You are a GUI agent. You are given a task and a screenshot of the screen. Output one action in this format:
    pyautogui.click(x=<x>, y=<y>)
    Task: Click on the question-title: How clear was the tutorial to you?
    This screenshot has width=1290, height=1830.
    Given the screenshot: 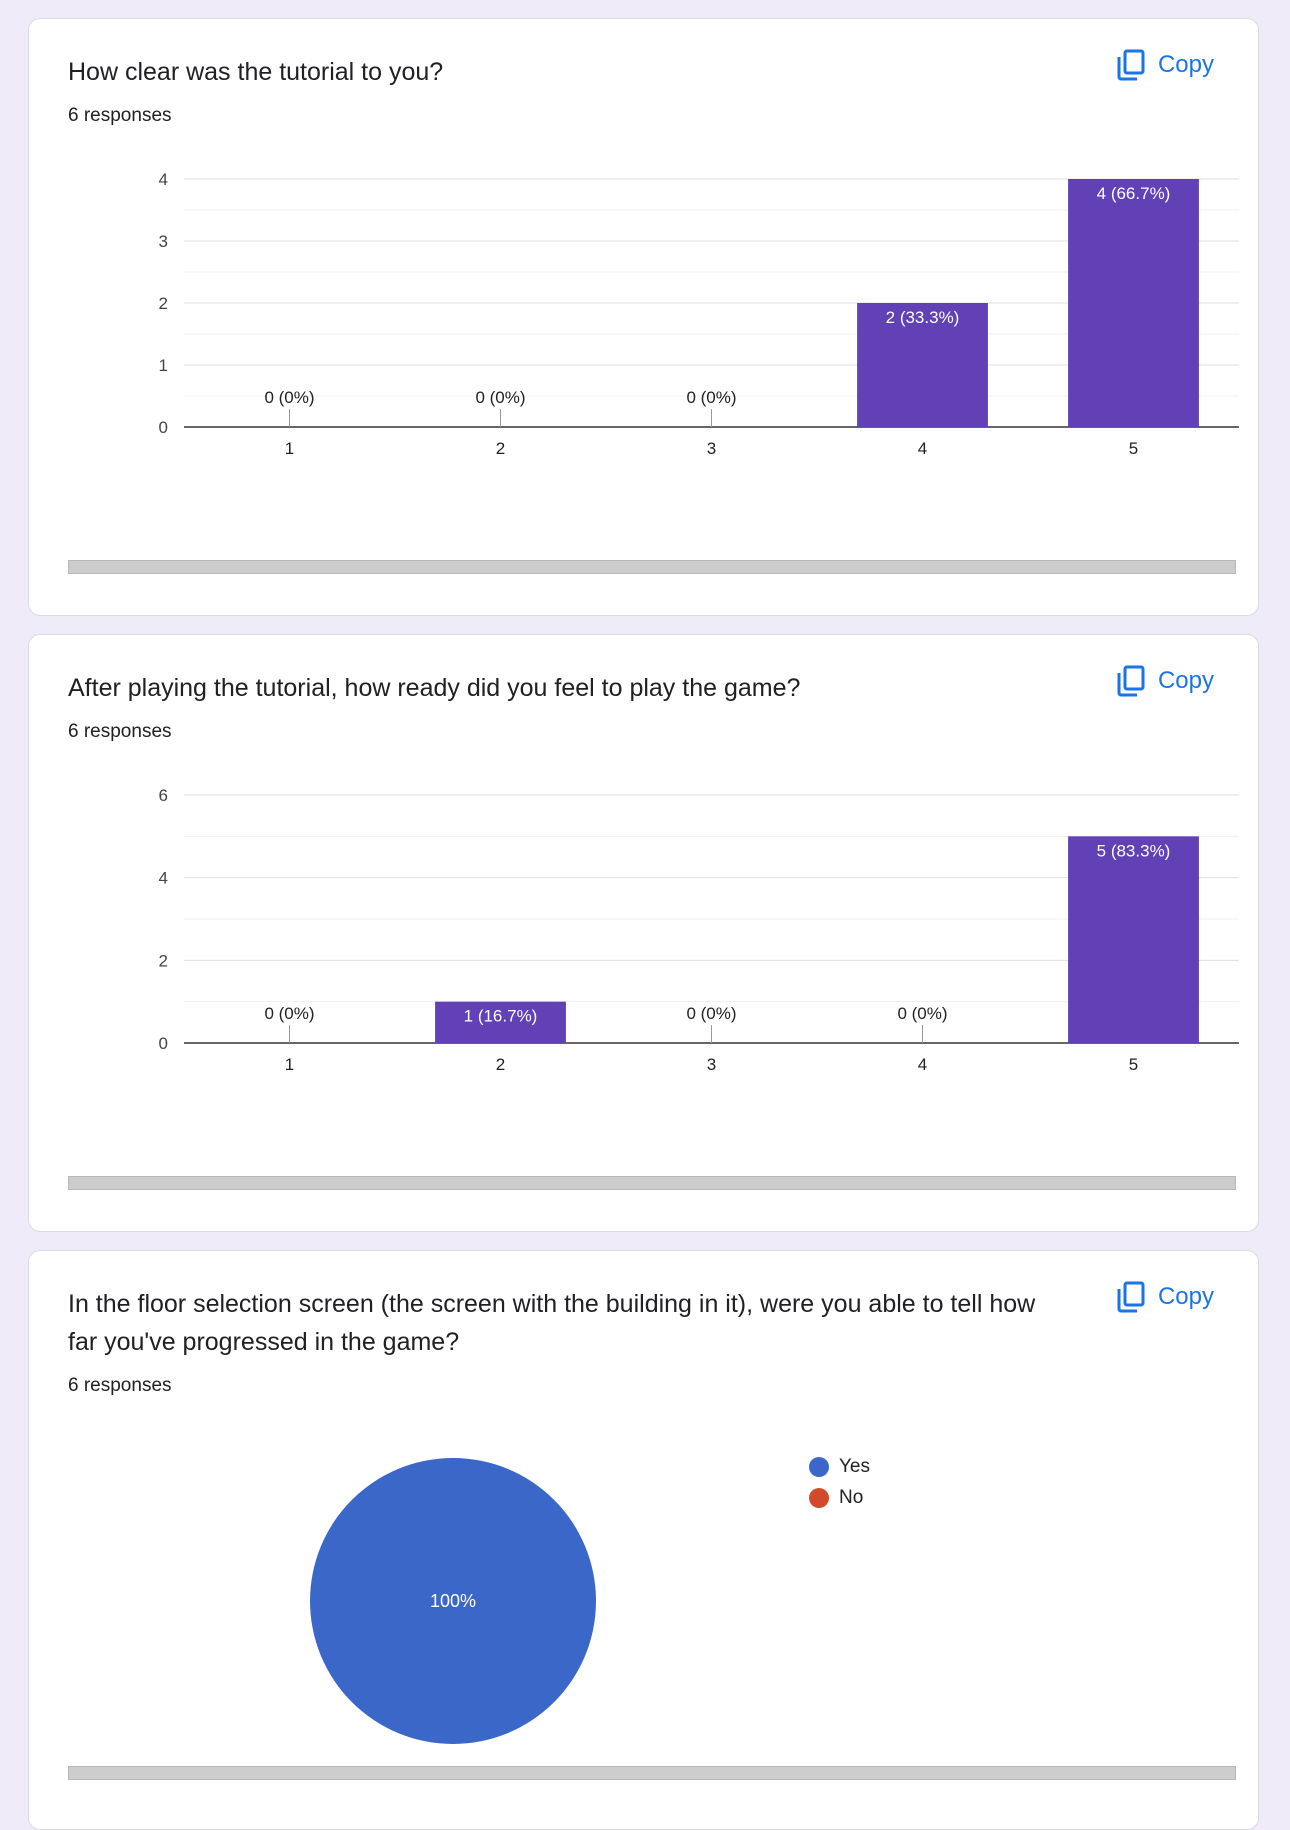 What is the action you would take?
    pyautogui.click(x=256, y=72)
    